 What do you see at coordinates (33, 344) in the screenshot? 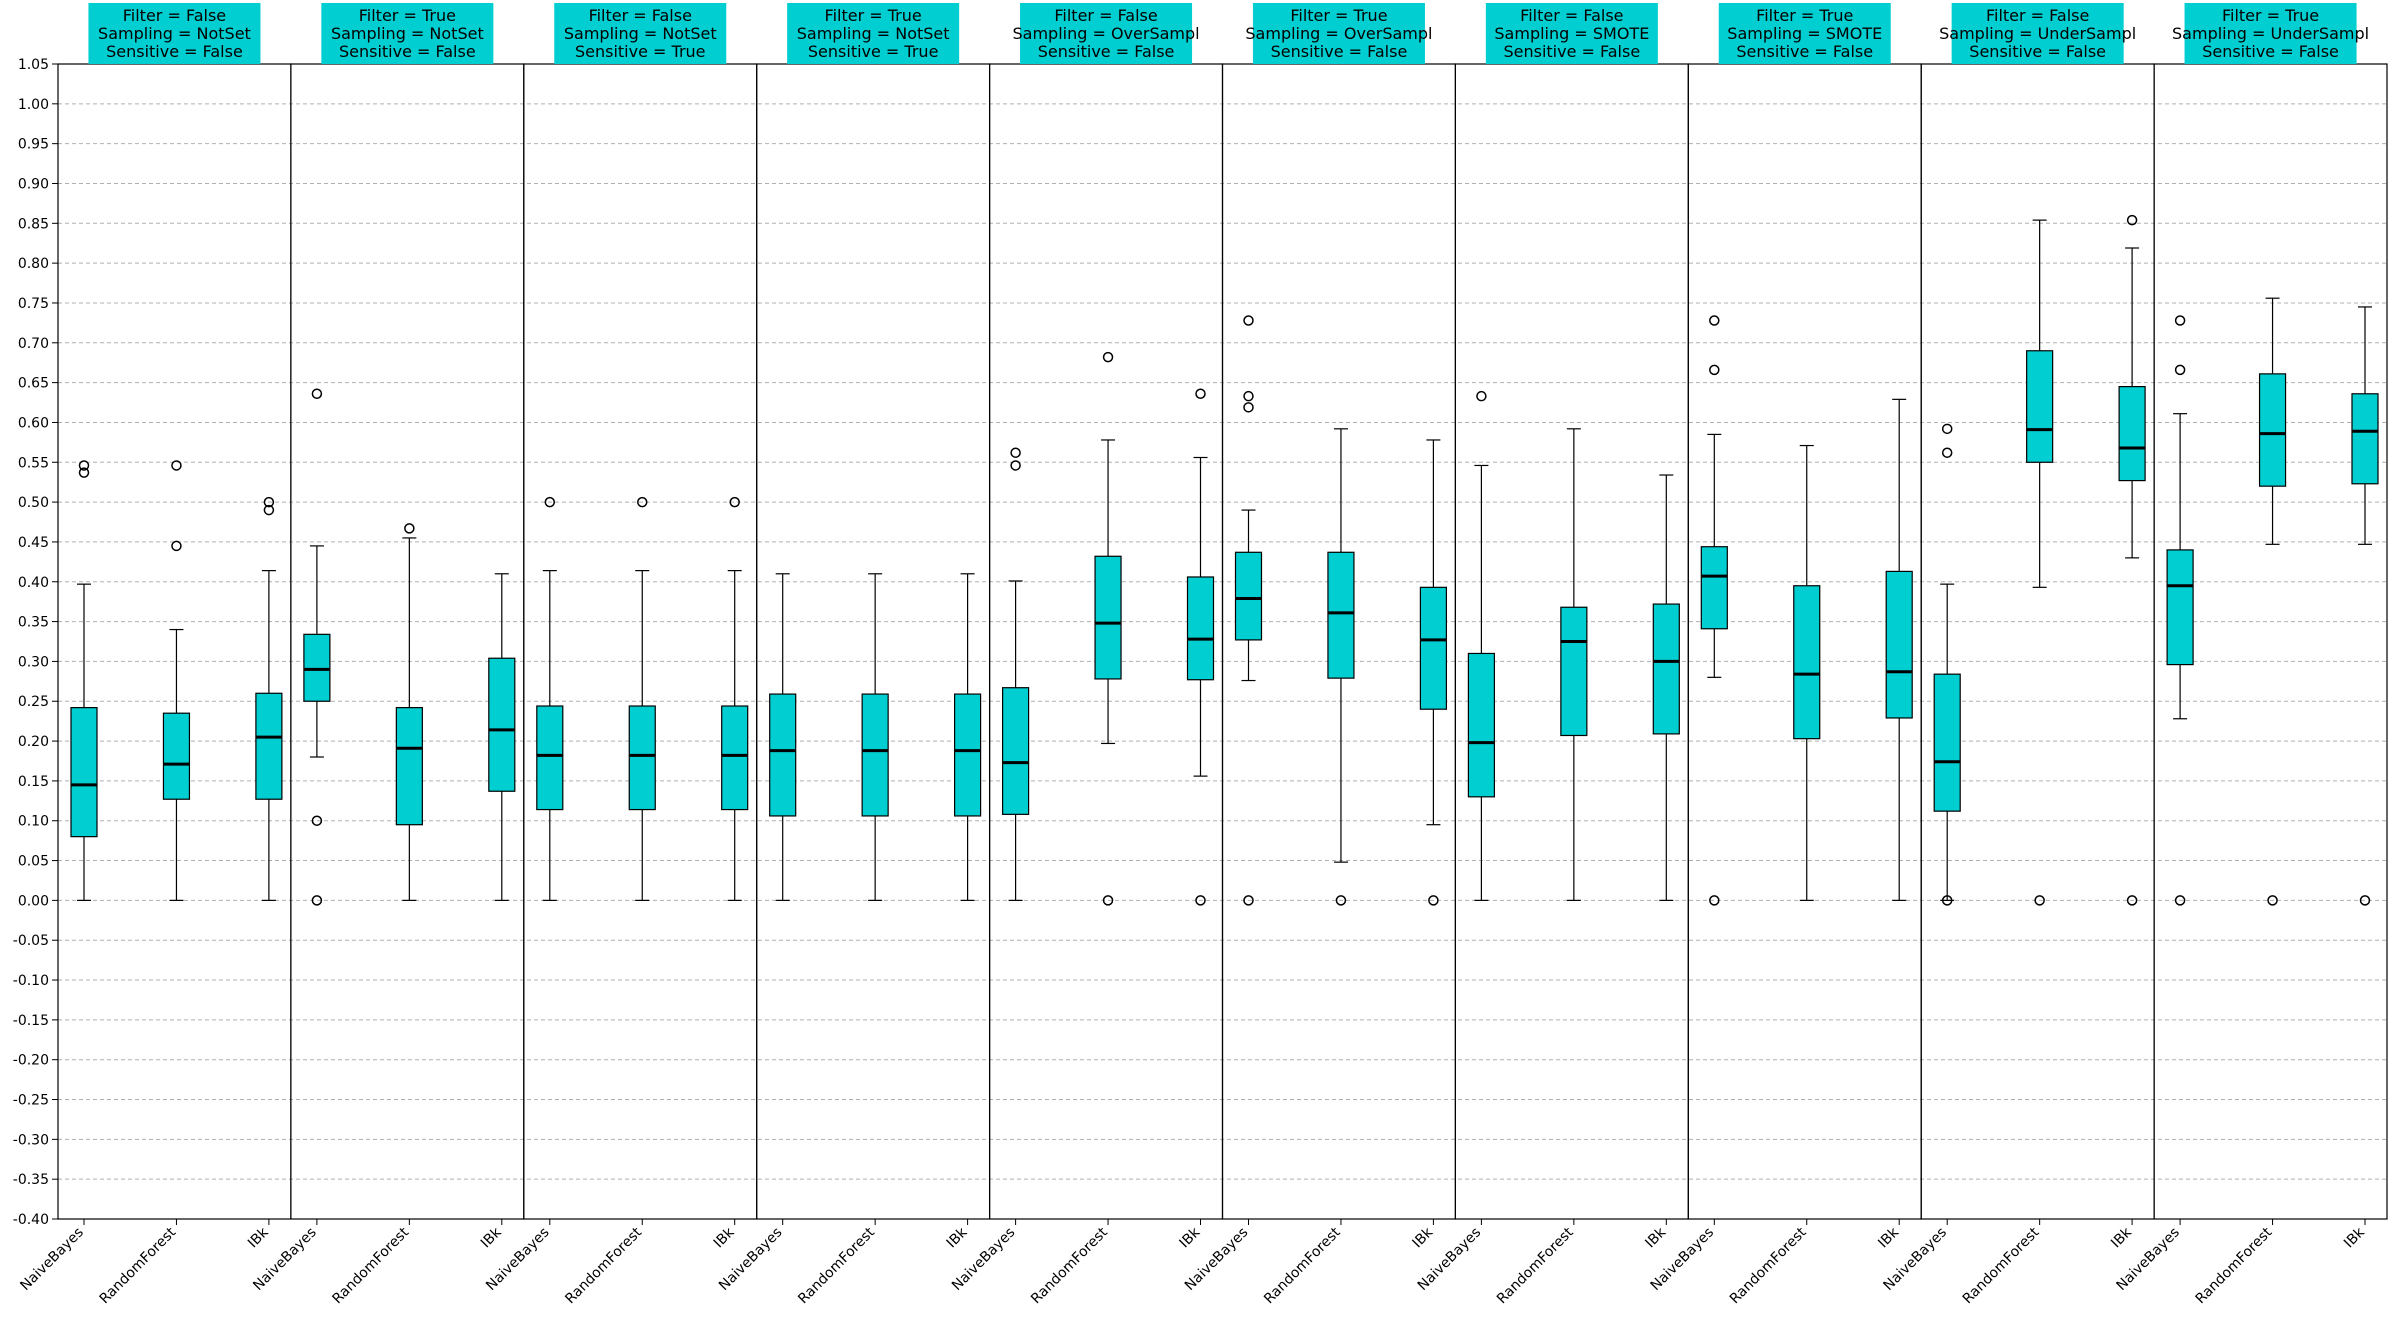
I see `y-tick-label: 0.70` at bounding box center [33, 344].